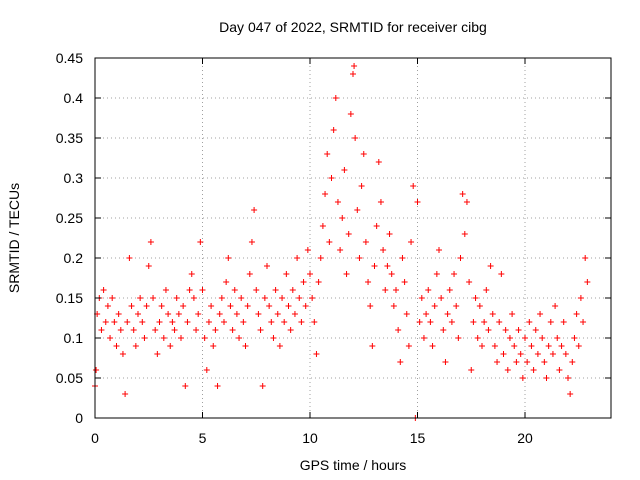 The image size is (640, 480). I want to click on y-axis-label: SRMTID / TECUs, so click(14, 238).